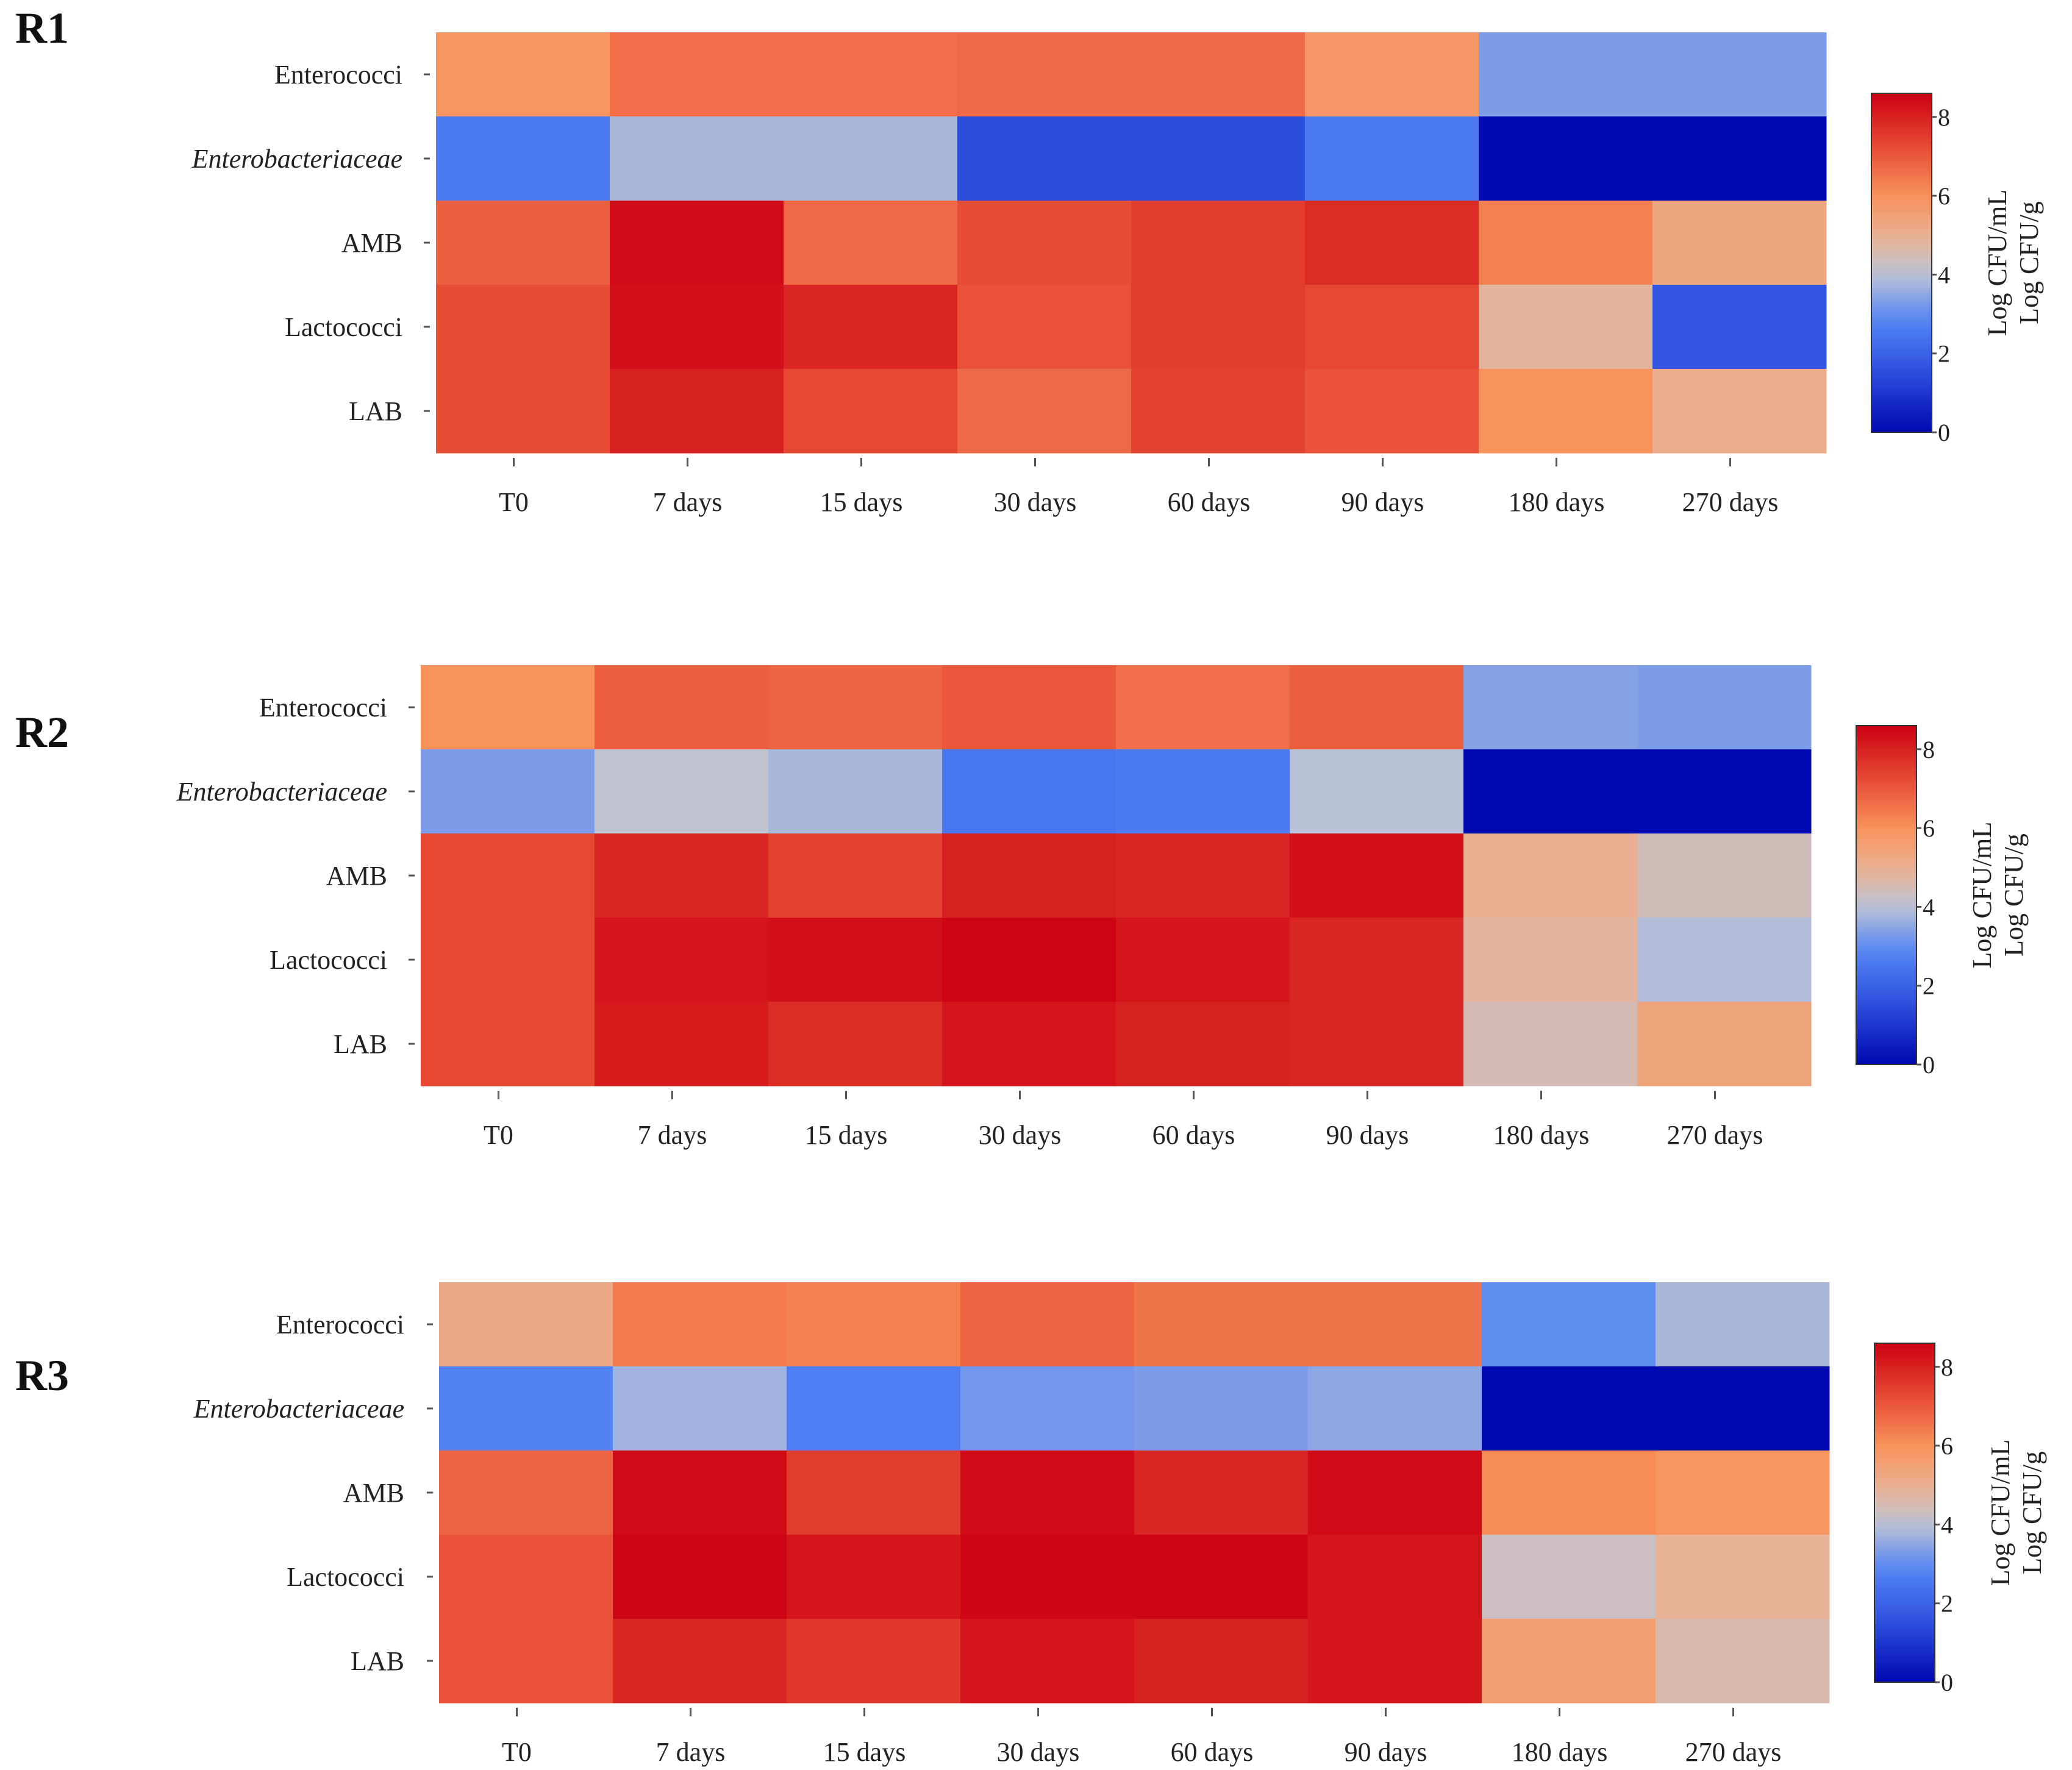 The height and width of the screenshot is (1770, 2072). Describe the element at coordinates (1733, 1752) in the screenshot. I see `col-label: 270 days` at that location.